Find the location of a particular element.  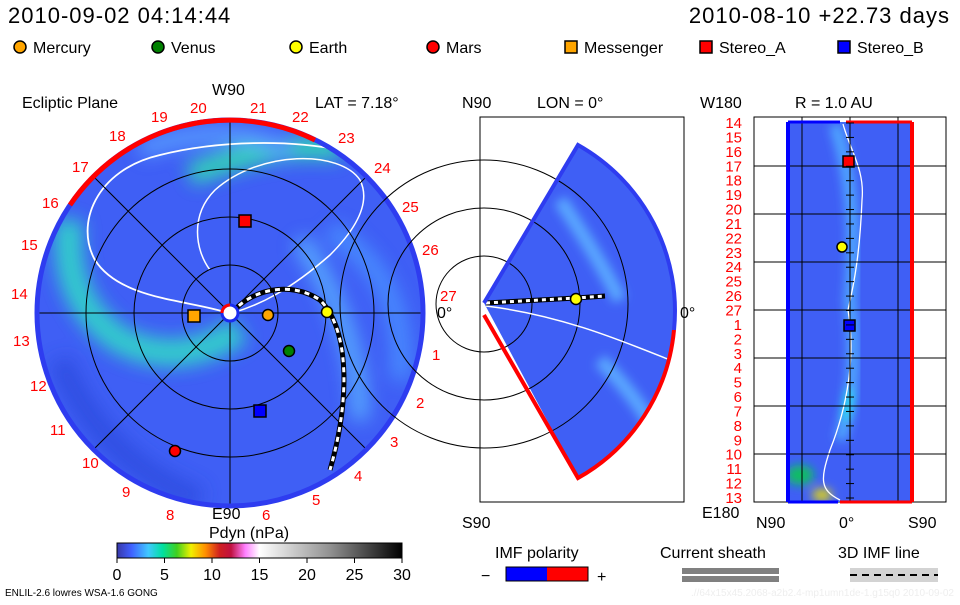

ecliptic-day-label: 20 is located at coordinates (198, 108).